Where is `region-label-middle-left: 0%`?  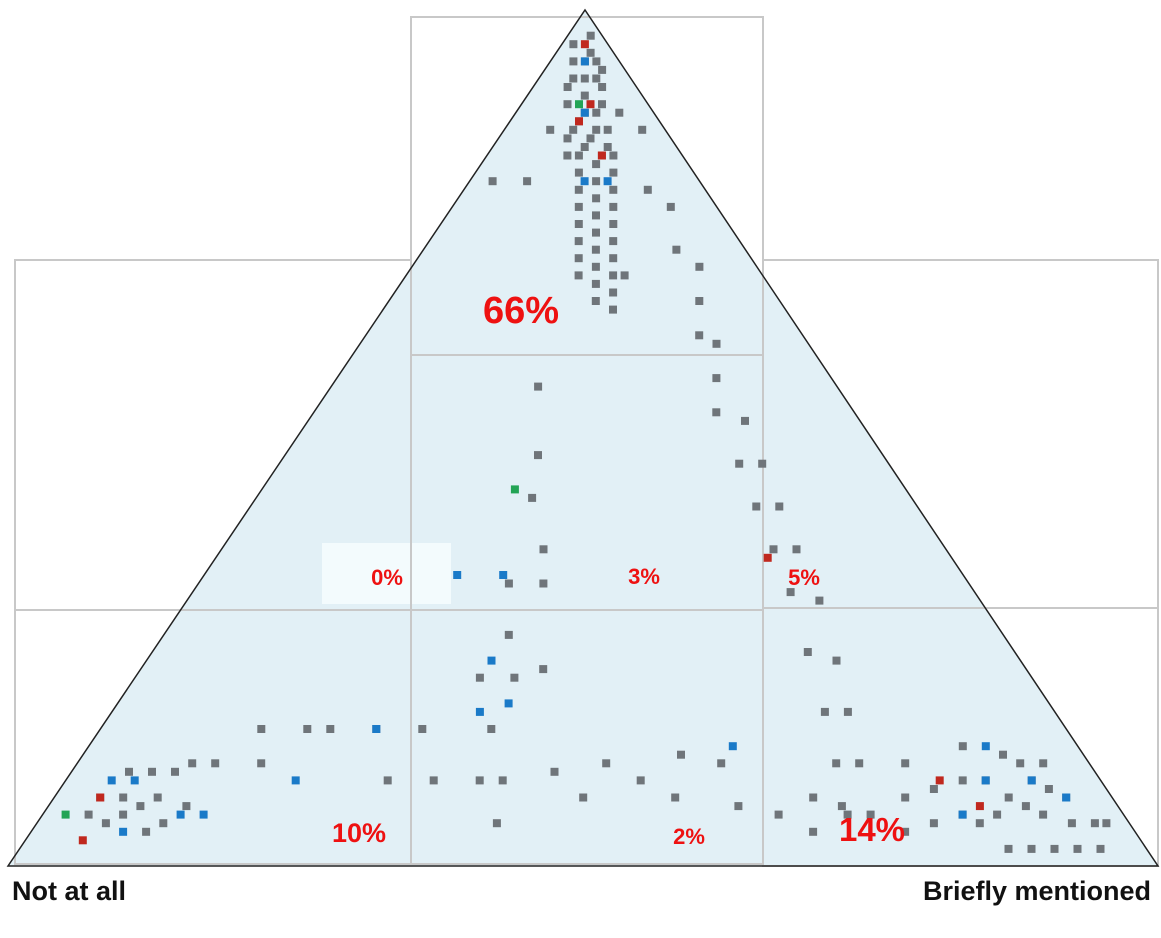
region-label-middle-left: 0% is located at coordinates (387, 577).